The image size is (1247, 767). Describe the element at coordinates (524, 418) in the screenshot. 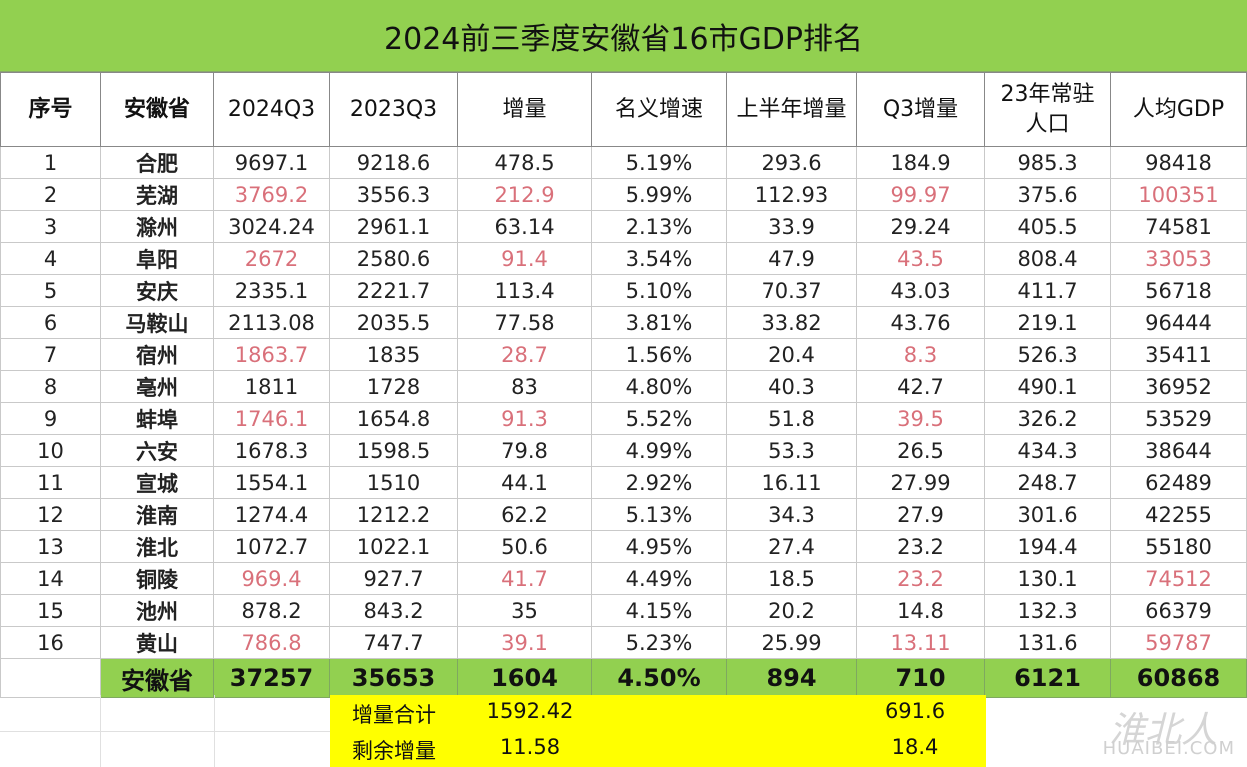

I see `table-cell: 91.3` at that location.